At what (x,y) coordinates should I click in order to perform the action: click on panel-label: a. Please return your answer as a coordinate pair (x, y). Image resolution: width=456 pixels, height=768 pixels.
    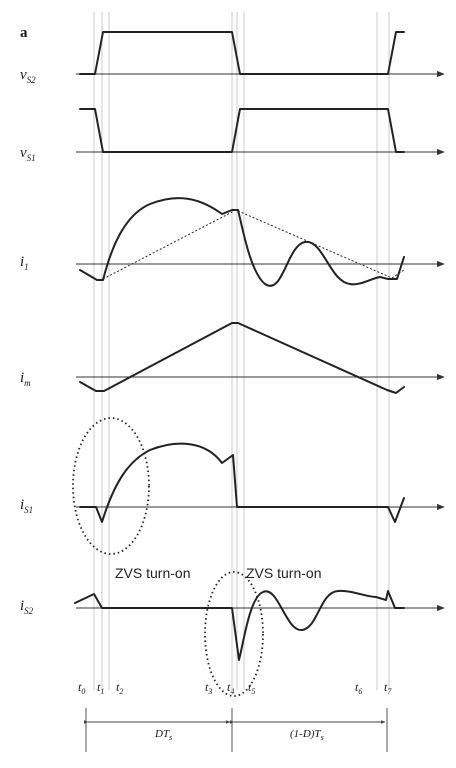
    Looking at the image, I should click on (24, 33).